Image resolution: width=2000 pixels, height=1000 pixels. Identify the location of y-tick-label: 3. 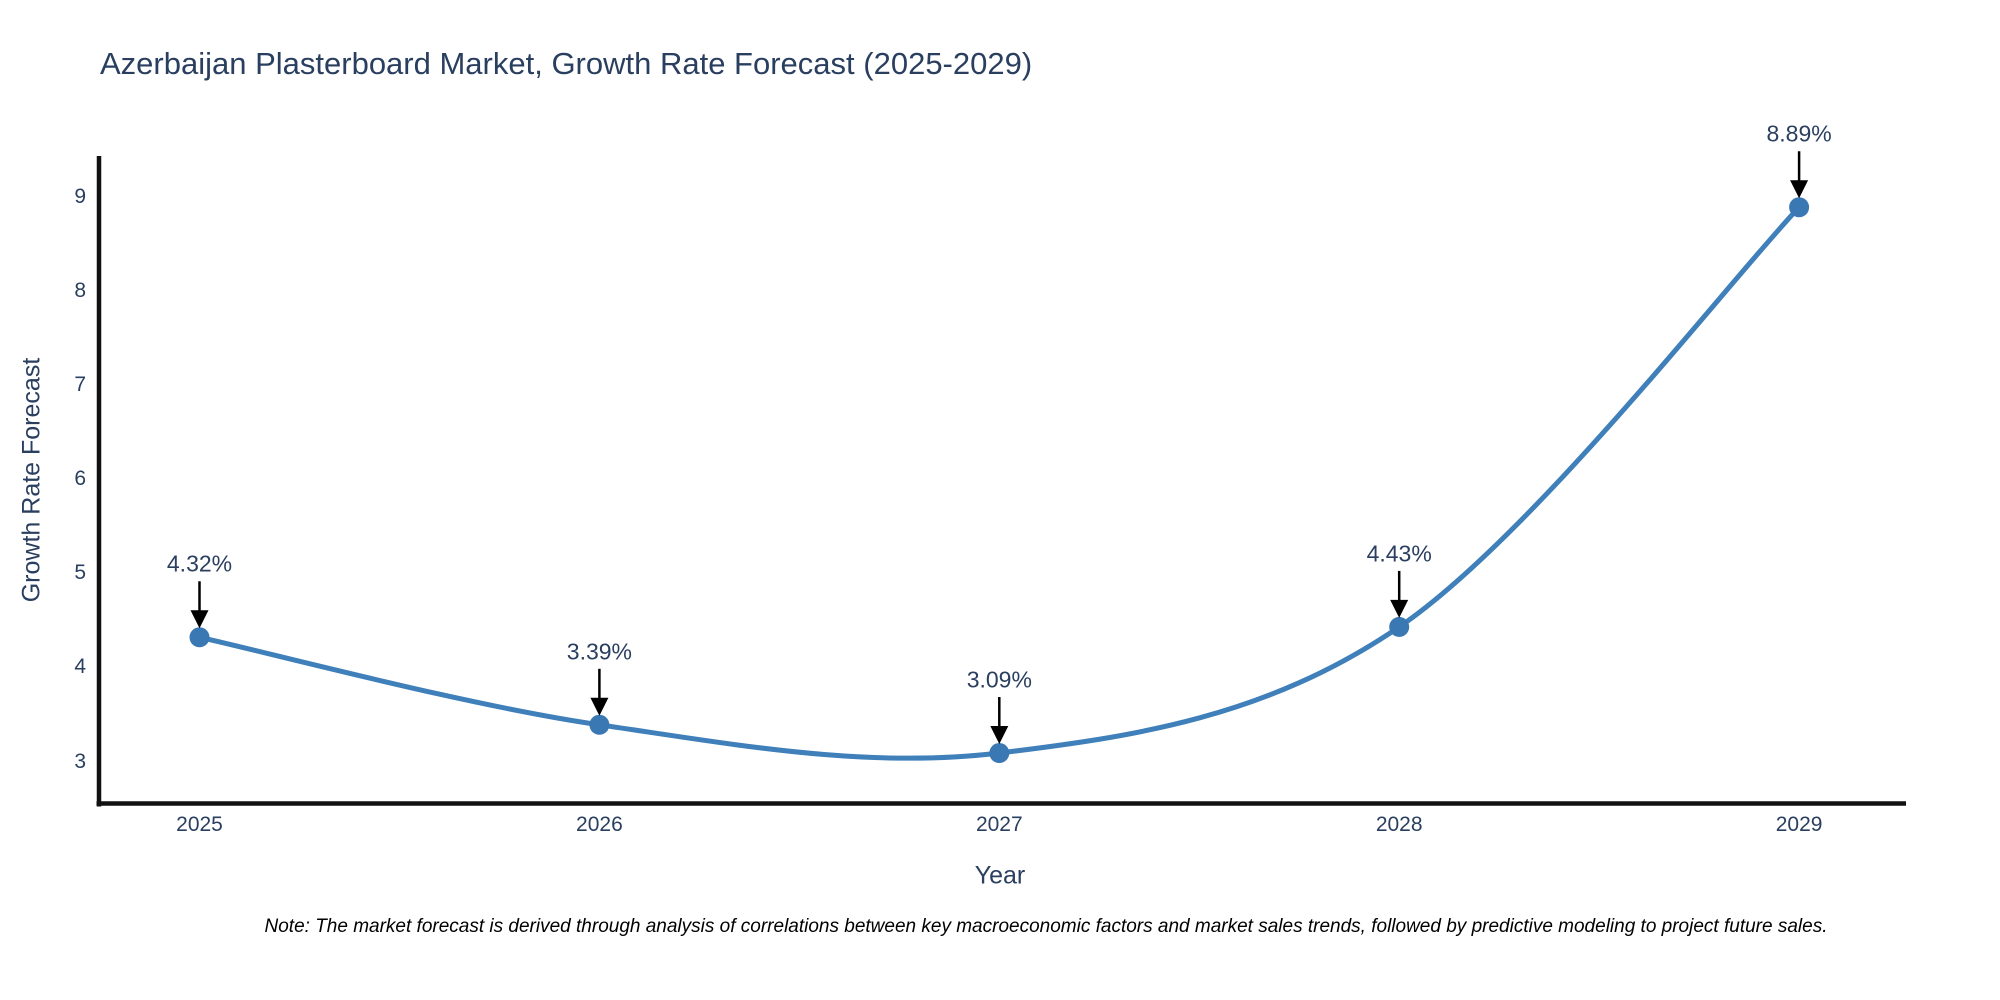
(80, 761).